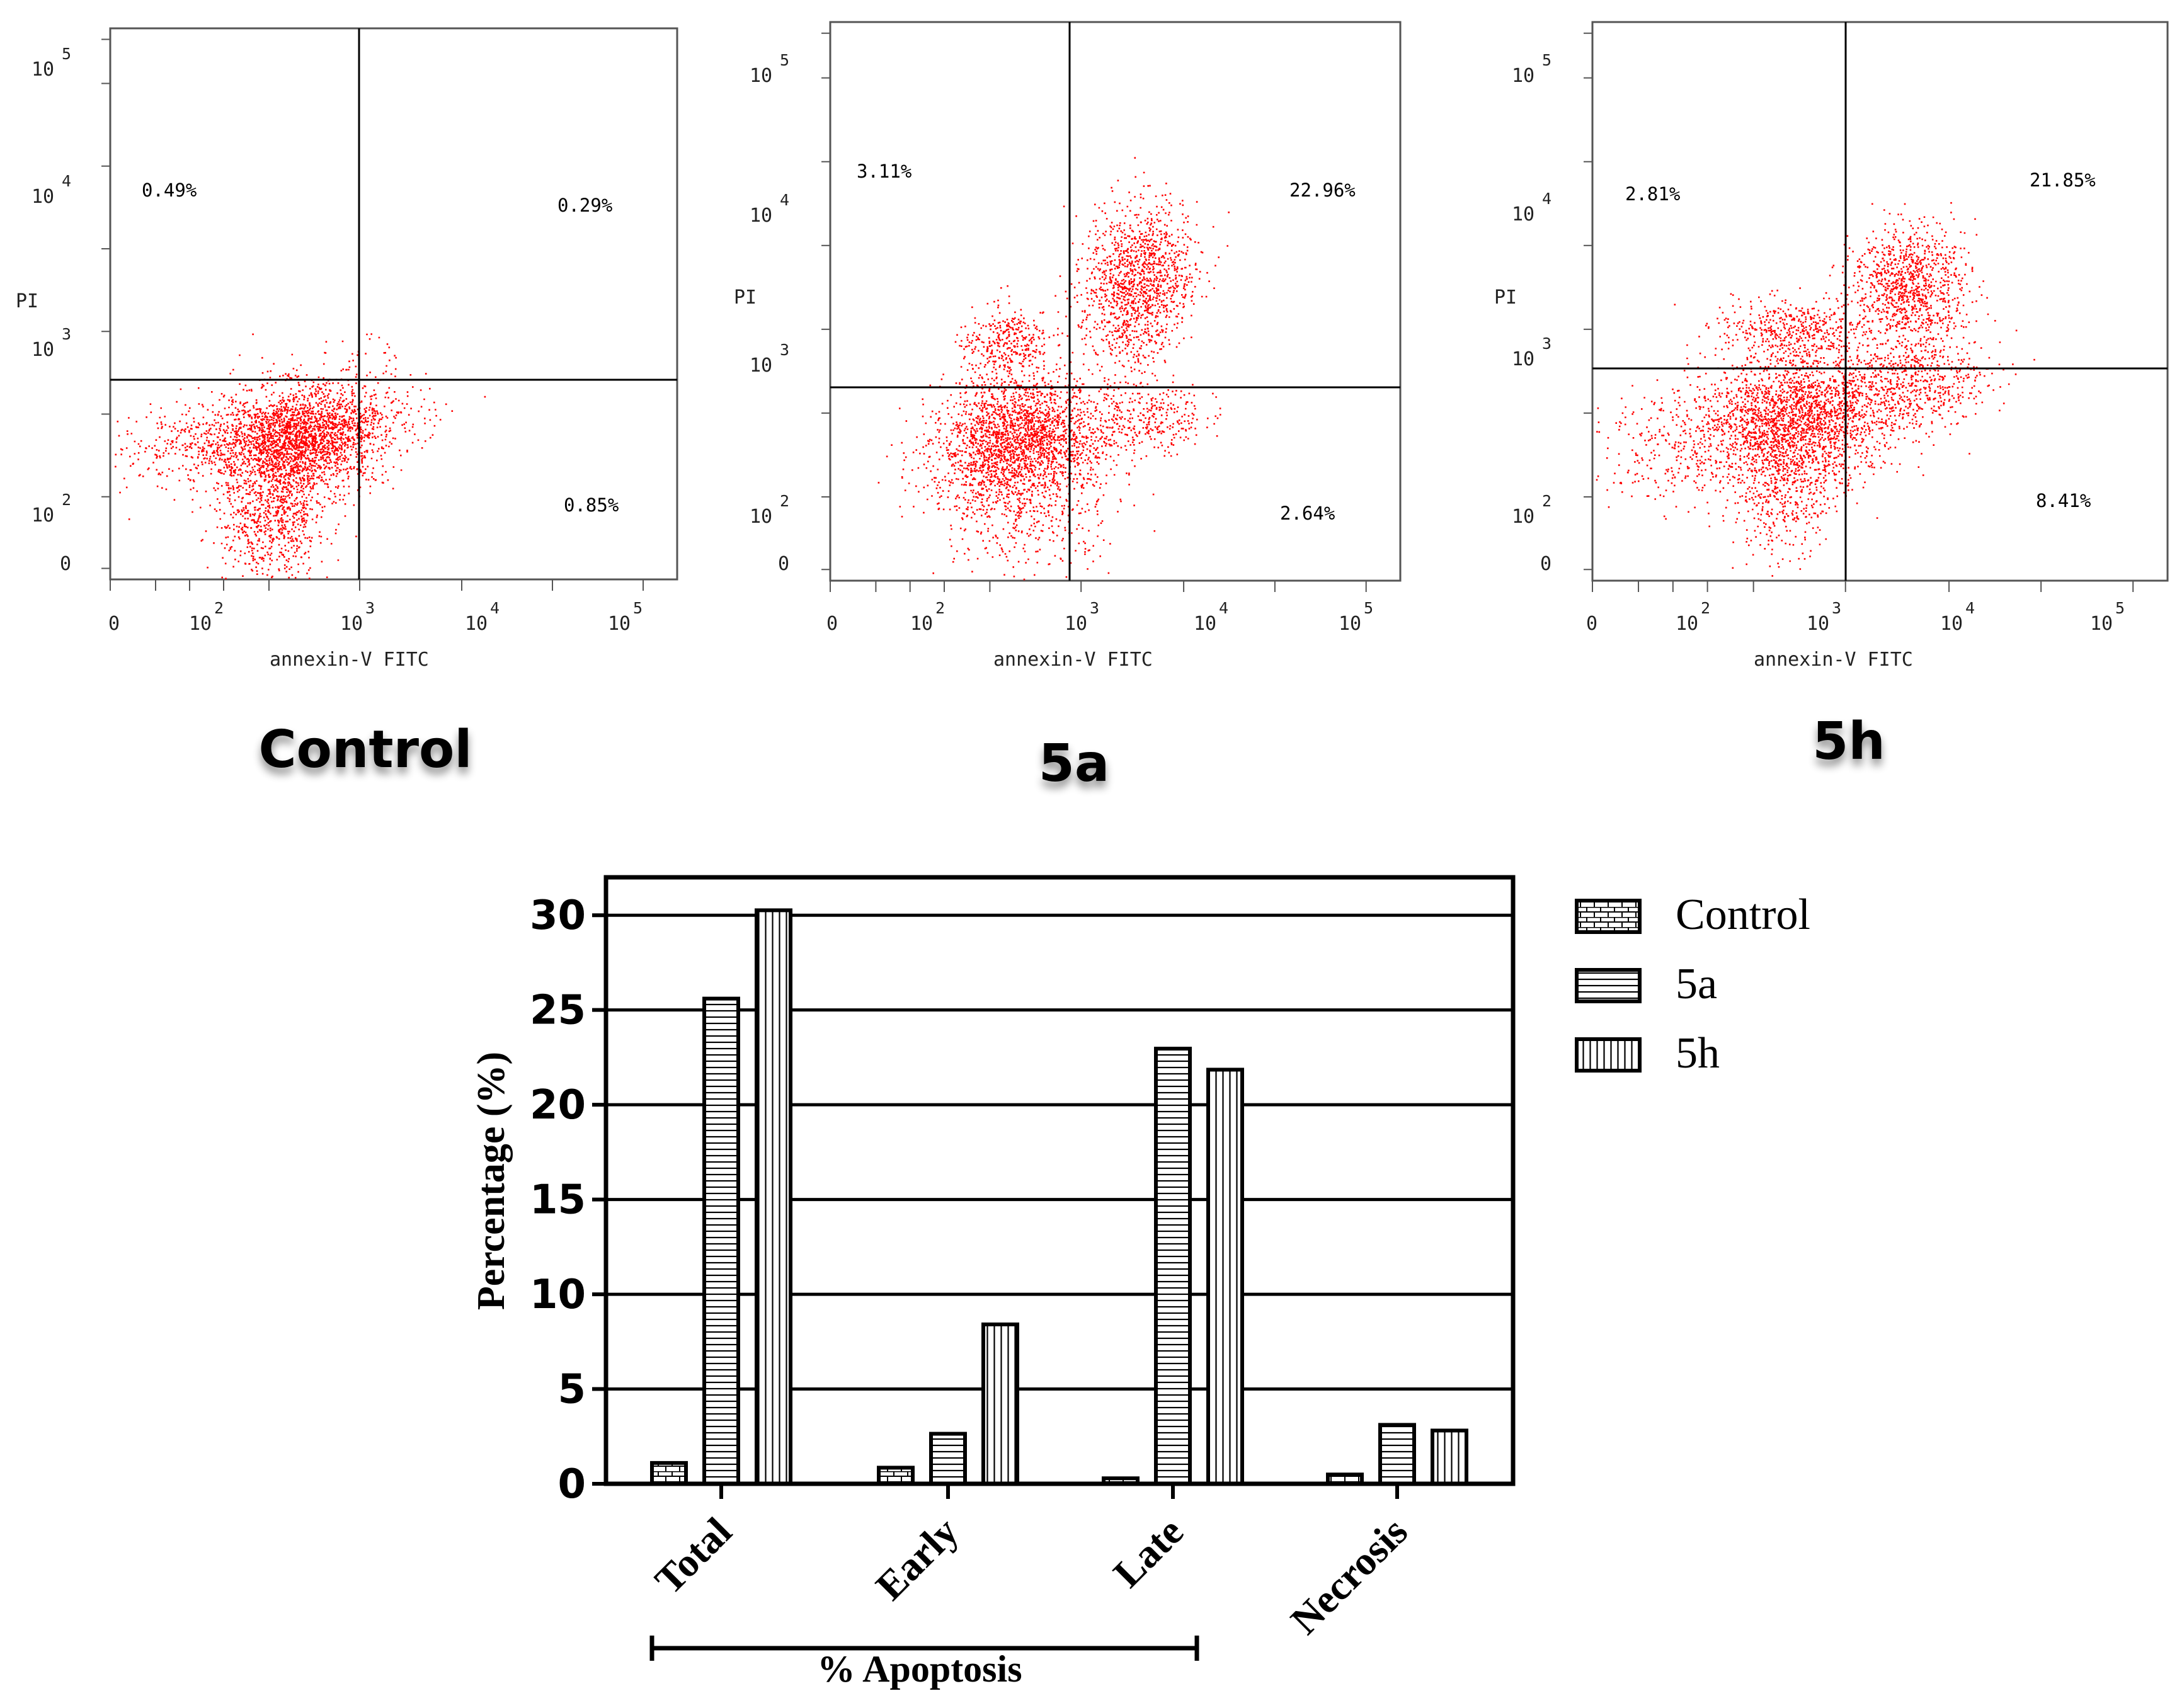 The width and height of the screenshot is (2177, 1708). I want to click on y-tick-label: 5, so click(571, 1390).